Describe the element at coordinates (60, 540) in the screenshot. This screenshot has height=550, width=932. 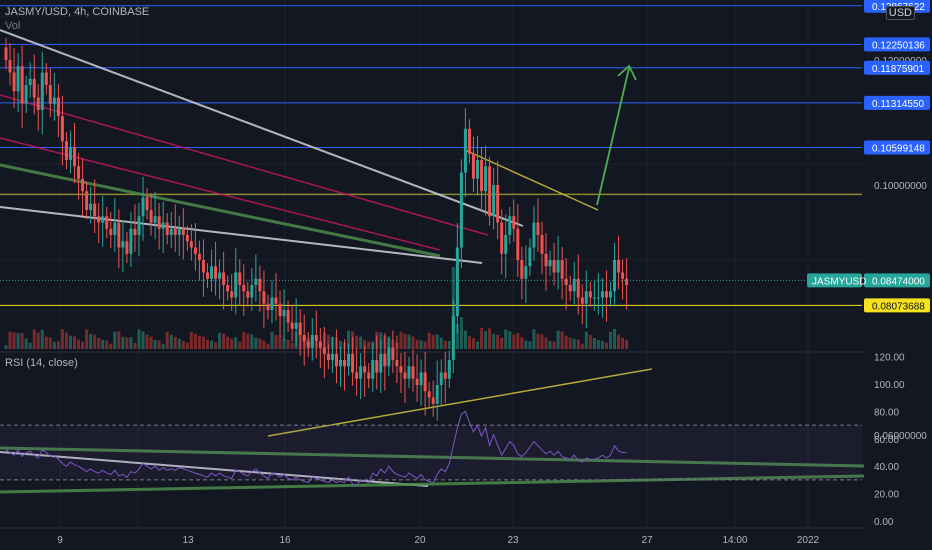
I see `x-tick-label: 9` at that location.